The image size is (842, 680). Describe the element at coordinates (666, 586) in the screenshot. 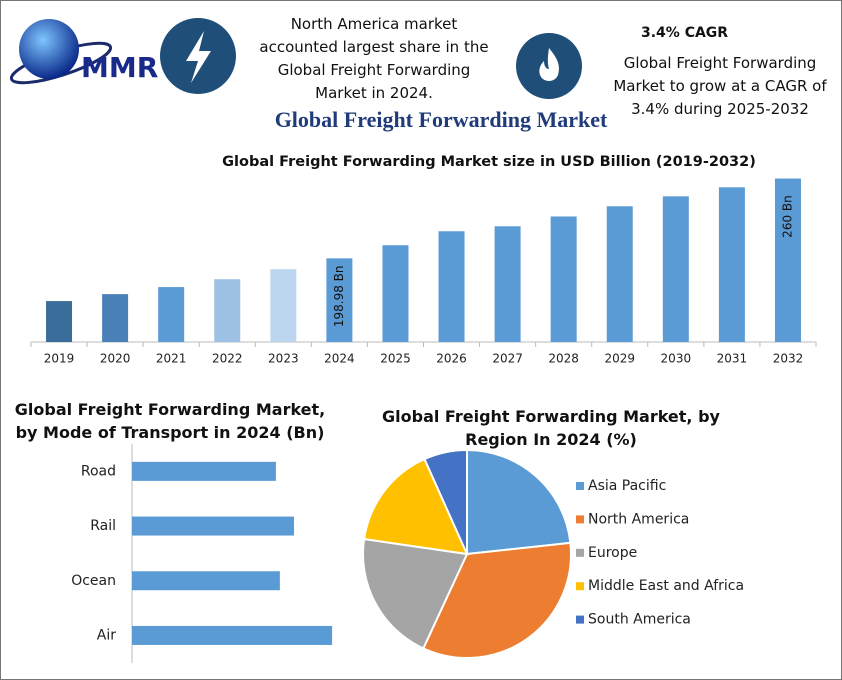

I see `legend-label: Middle East and Africa` at that location.